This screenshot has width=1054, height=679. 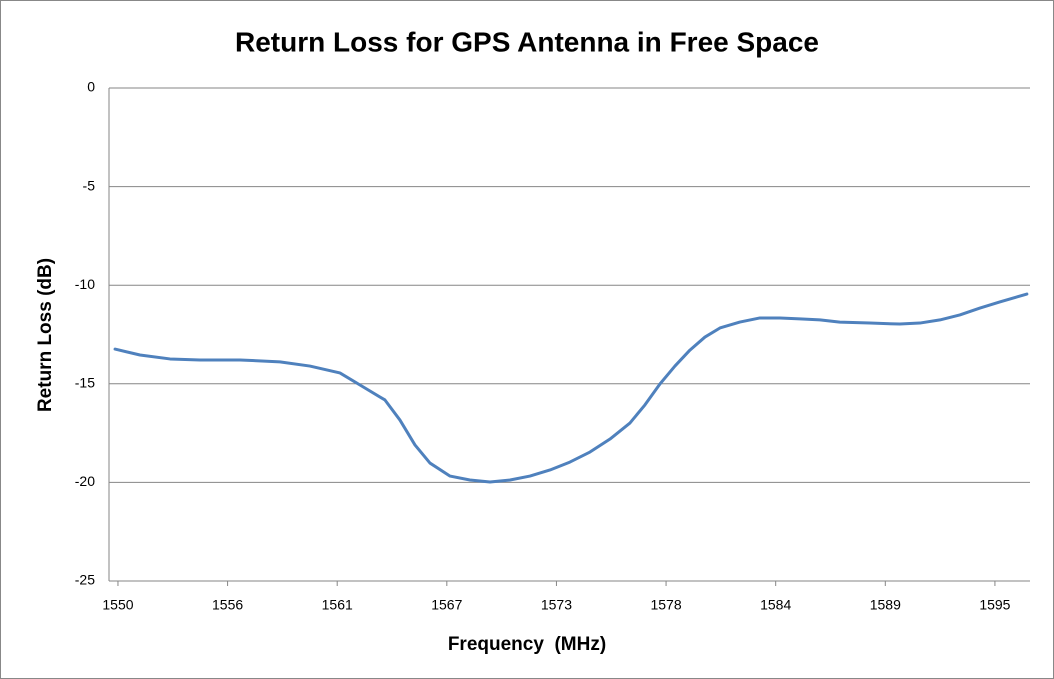 I want to click on y-tick-label: 0, so click(x=91, y=87).